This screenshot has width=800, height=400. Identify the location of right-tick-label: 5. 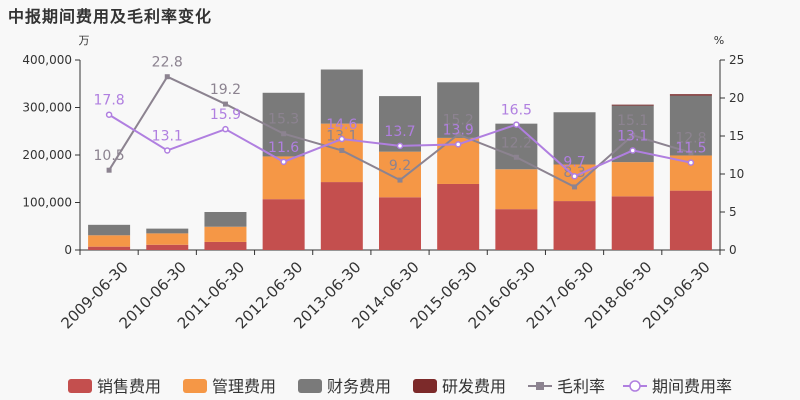
(733, 212).